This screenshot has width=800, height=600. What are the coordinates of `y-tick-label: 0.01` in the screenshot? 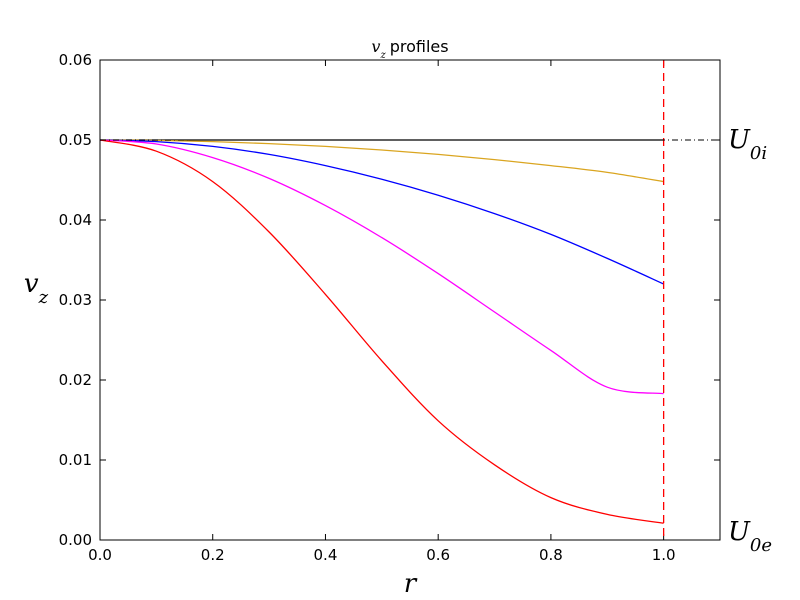 It's located at (75, 460).